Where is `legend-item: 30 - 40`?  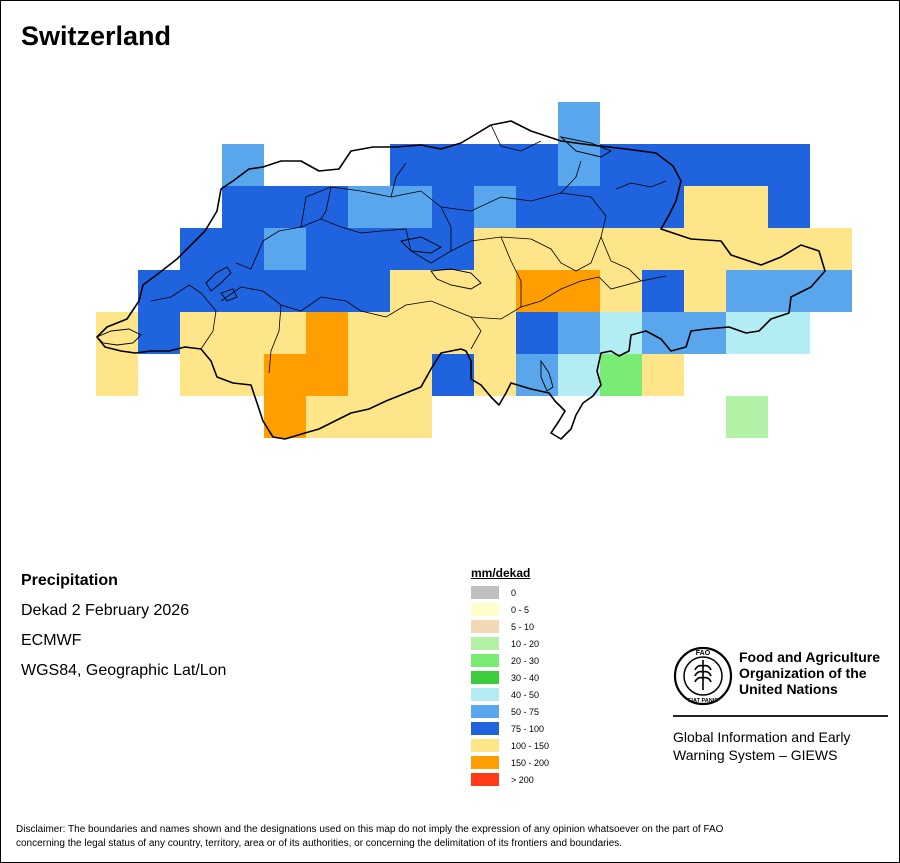
legend-item: 30 - 40 is located at coordinates (510, 677).